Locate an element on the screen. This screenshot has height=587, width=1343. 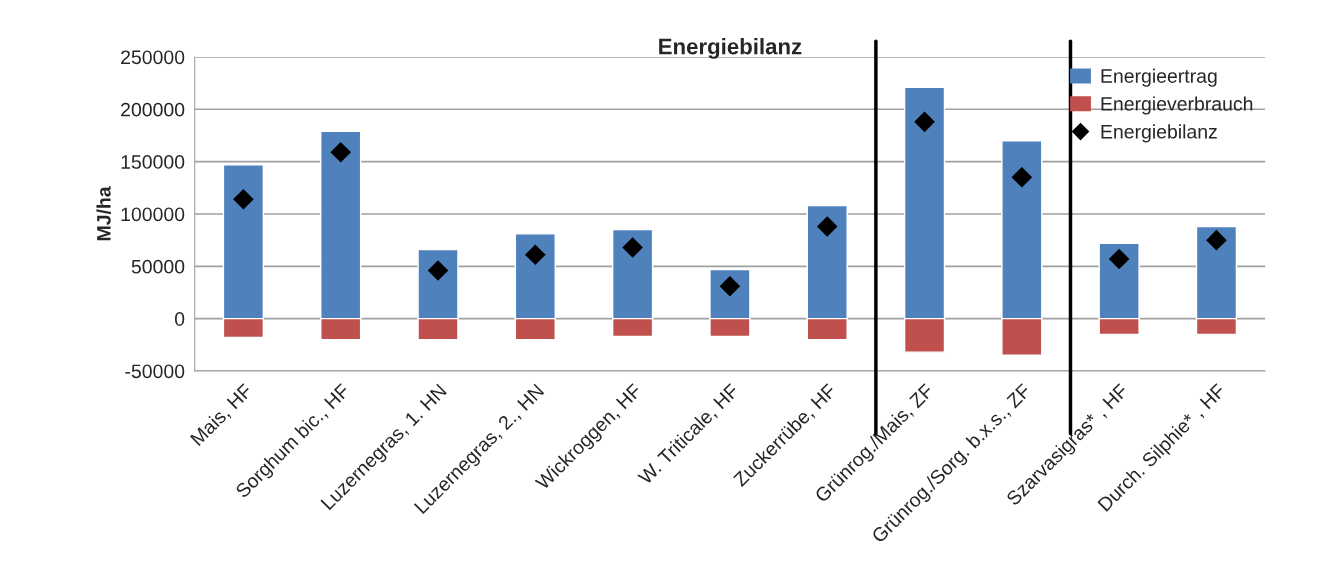
y-tick-label: 100000 is located at coordinates (153, 214).